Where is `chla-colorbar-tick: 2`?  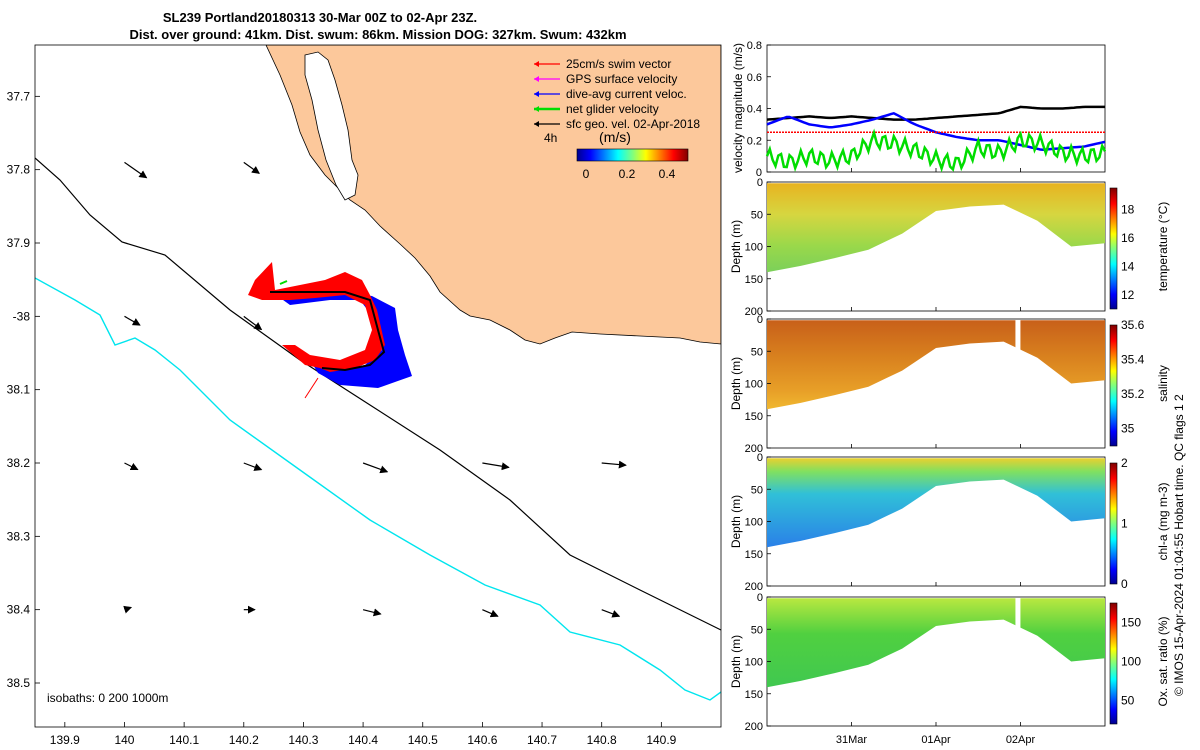
chla-colorbar-tick: 2 is located at coordinates (1124, 463).